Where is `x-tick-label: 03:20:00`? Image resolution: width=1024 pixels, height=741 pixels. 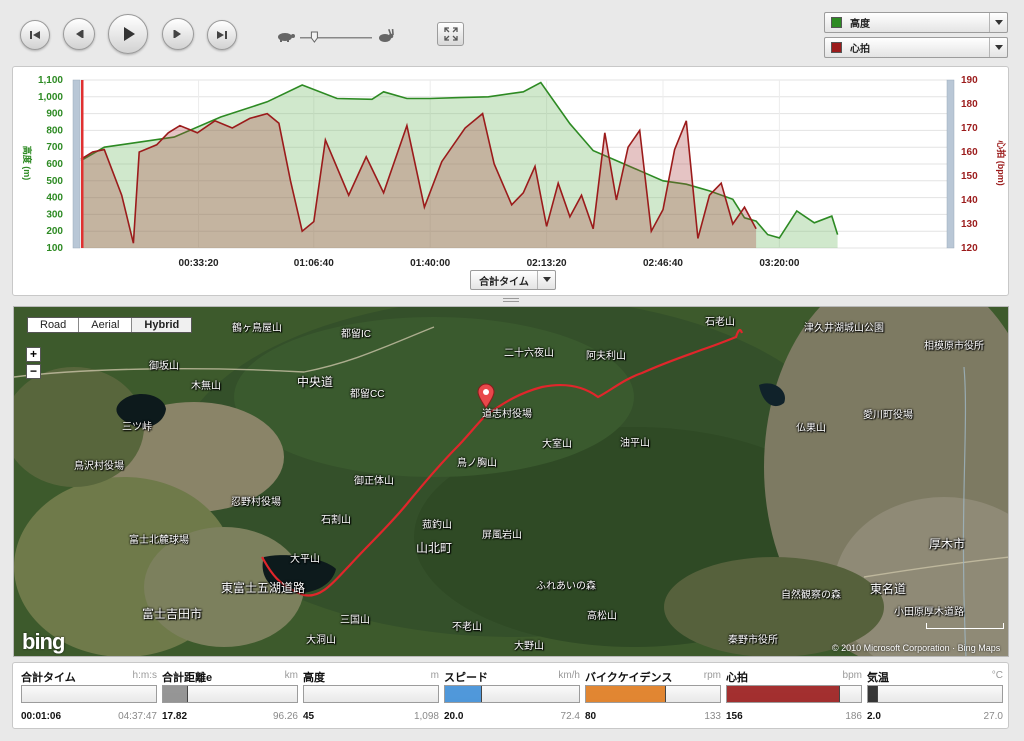
x-tick-label: 03:20:00 is located at coordinates (779, 263).